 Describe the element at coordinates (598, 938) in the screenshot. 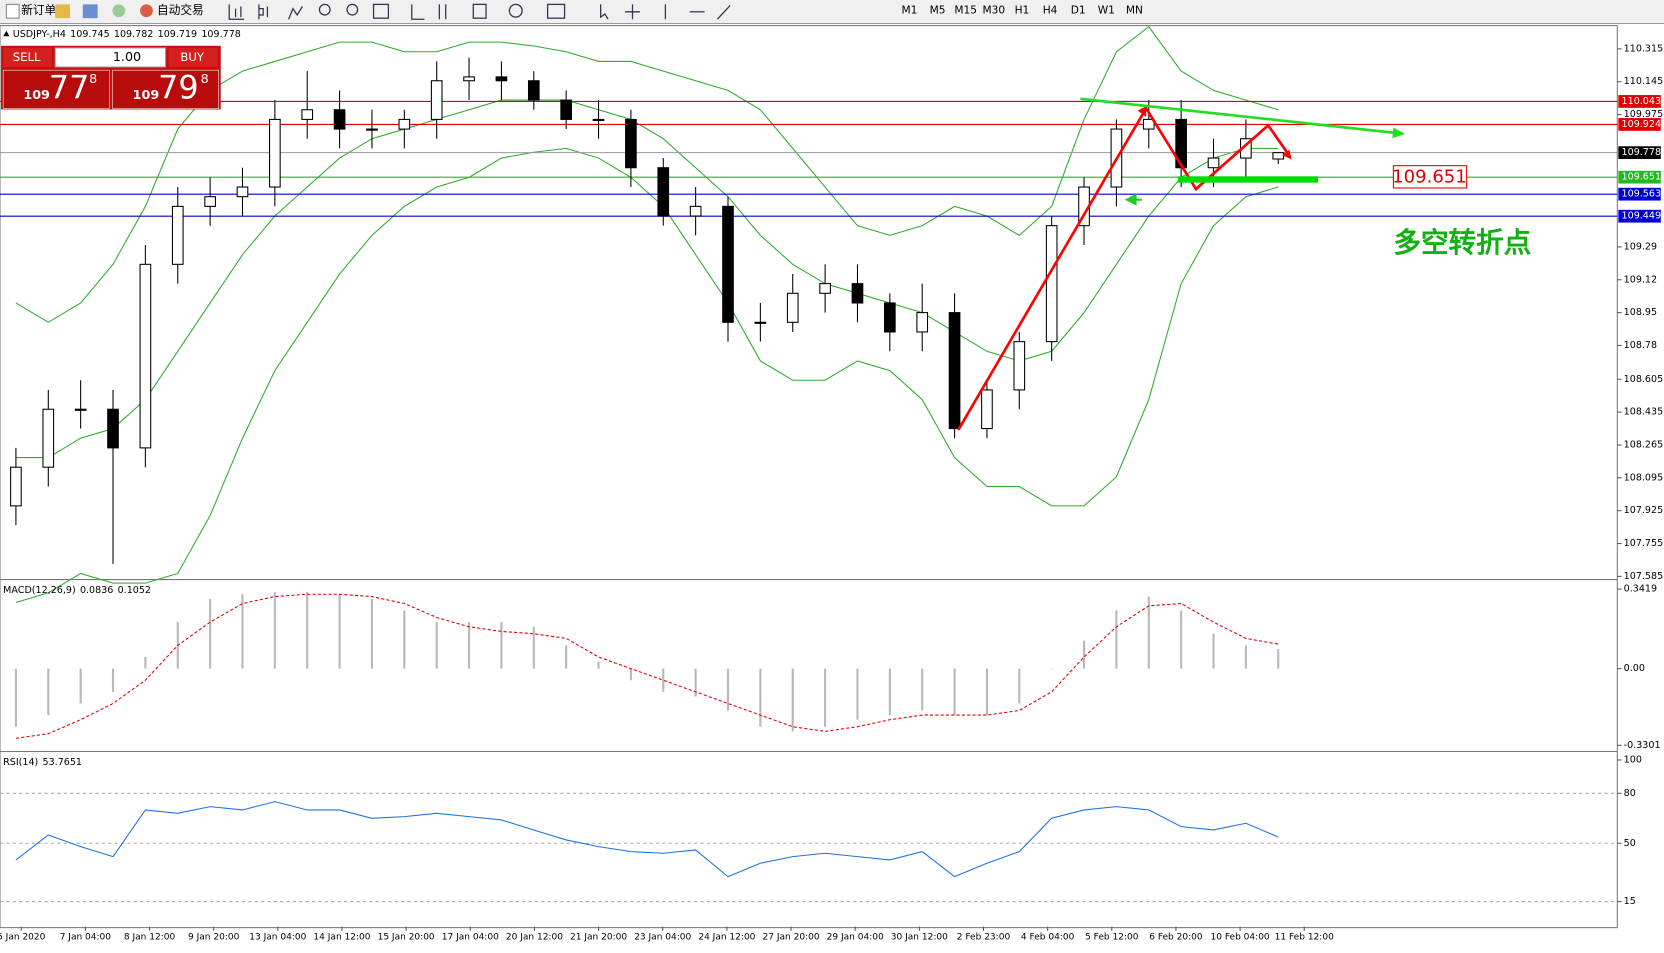

I see `x-tick-label: 21 Jan 20:00` at that location.